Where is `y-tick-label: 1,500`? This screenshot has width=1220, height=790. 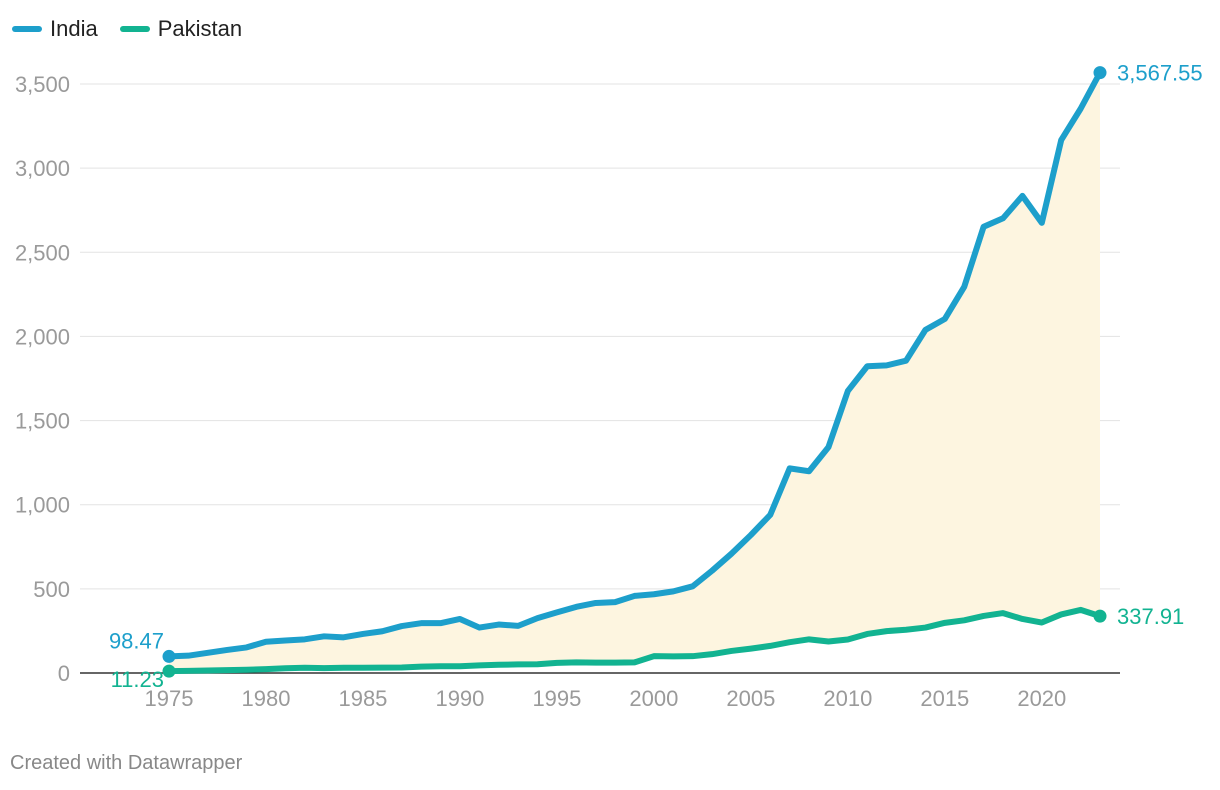
y-tick-label: 1,500 is located at coordinates (42, 421).